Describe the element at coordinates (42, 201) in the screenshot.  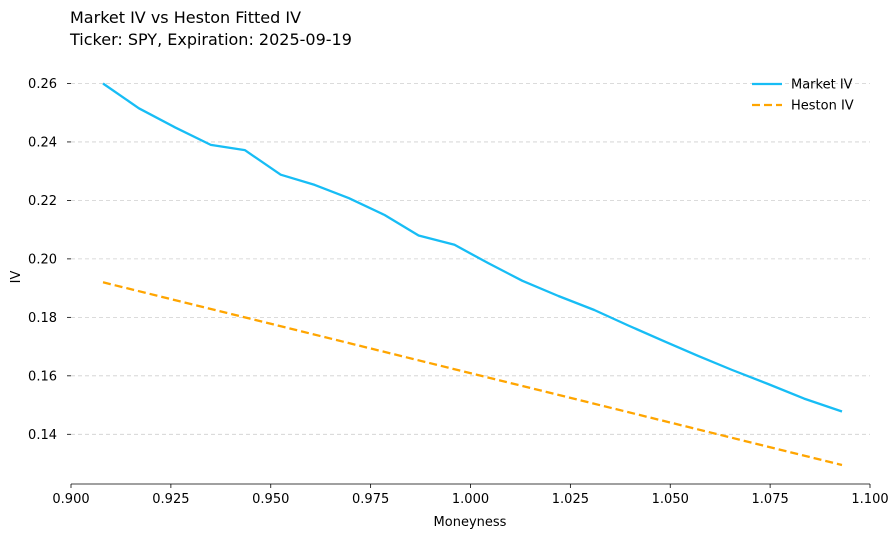
I see `y-tick-label: 0.22` at that location.